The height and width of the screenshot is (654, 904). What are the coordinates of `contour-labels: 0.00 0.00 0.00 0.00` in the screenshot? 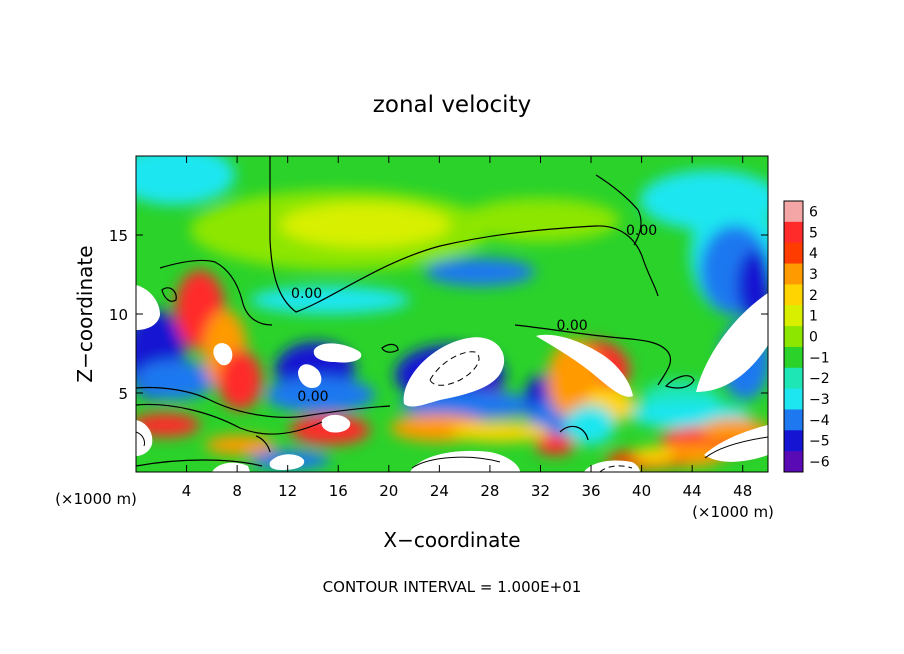 It's located at (474, 314).